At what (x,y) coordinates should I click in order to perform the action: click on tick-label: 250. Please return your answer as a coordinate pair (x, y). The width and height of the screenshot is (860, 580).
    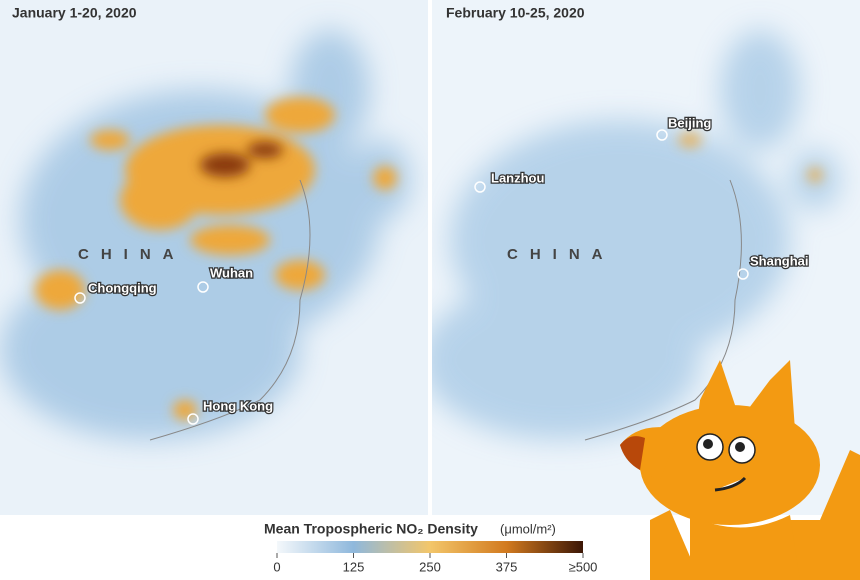
    Looking at the image, I should click on (430, 566).